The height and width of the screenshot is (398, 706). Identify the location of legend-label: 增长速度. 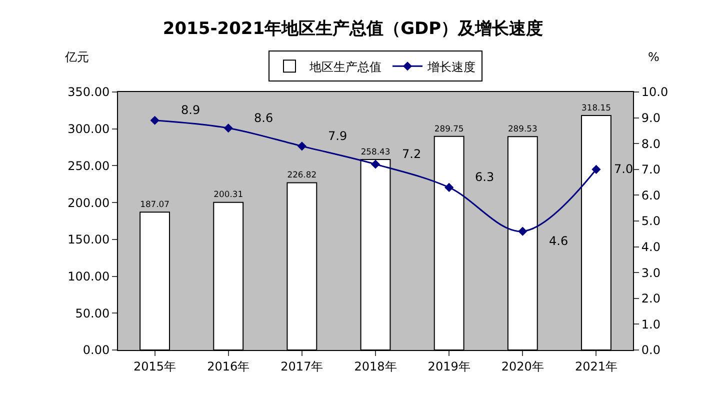
(451, 67).